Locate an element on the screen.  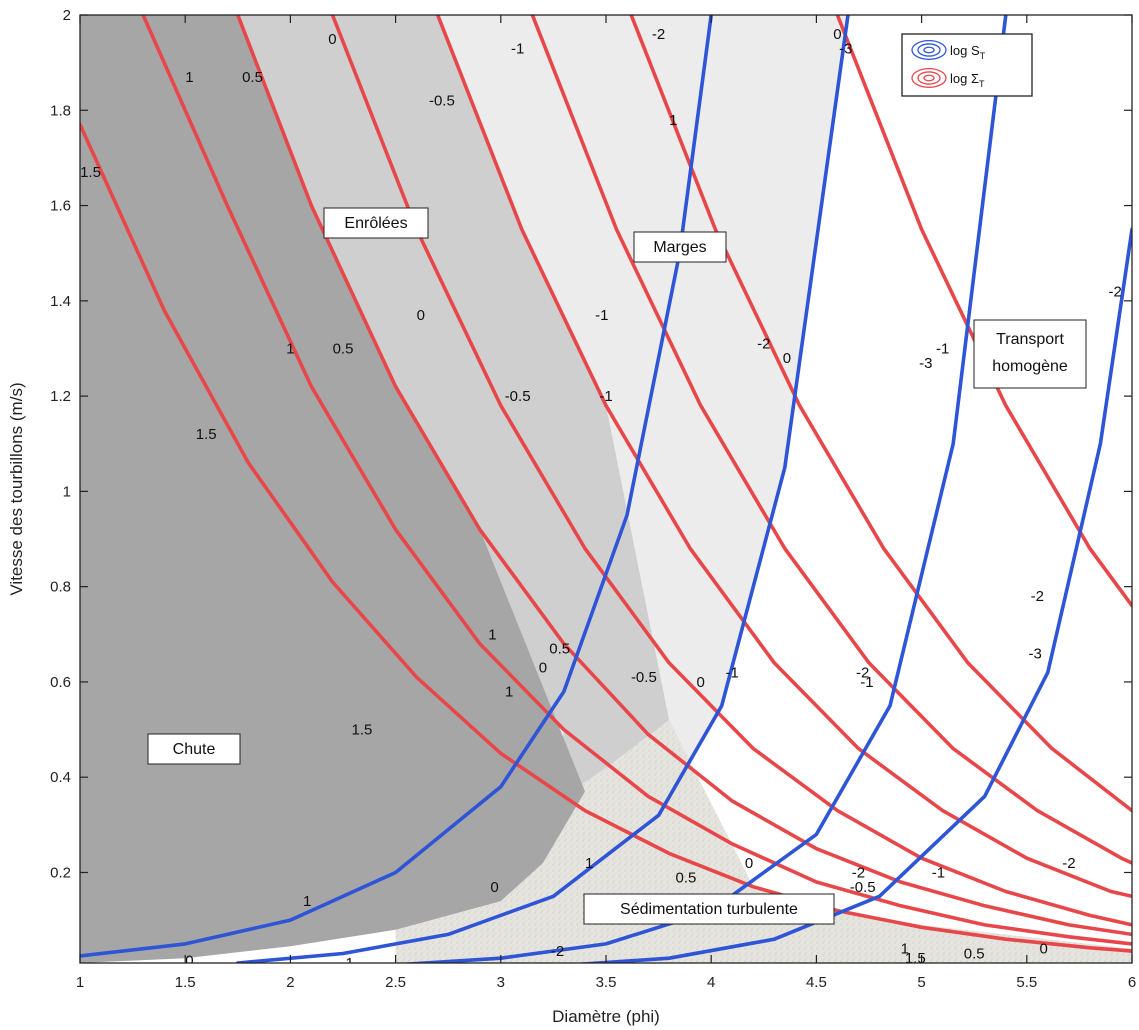
contour-label-9-1: 0 is located at coordinates (494, 887).